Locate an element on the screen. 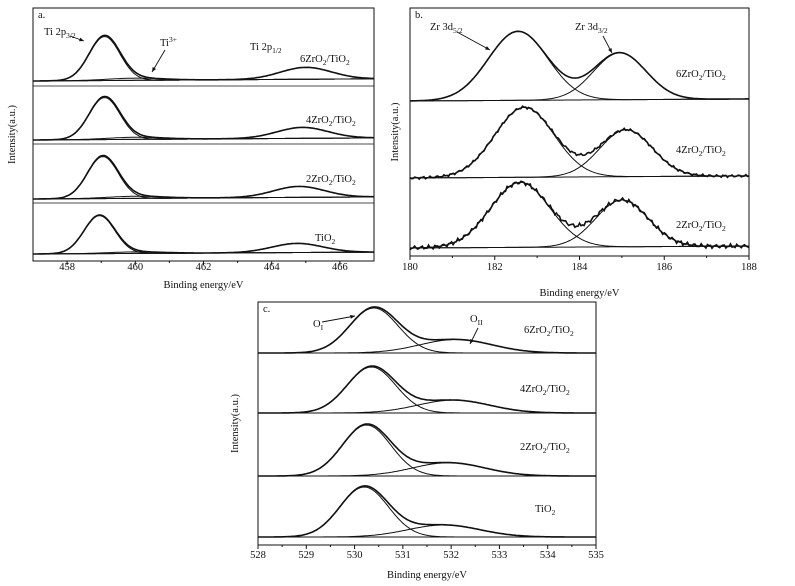 This screenshot has width=795, height=586. peak-annotation: Zr 3d5/2 is located at coordinates (446, 28).